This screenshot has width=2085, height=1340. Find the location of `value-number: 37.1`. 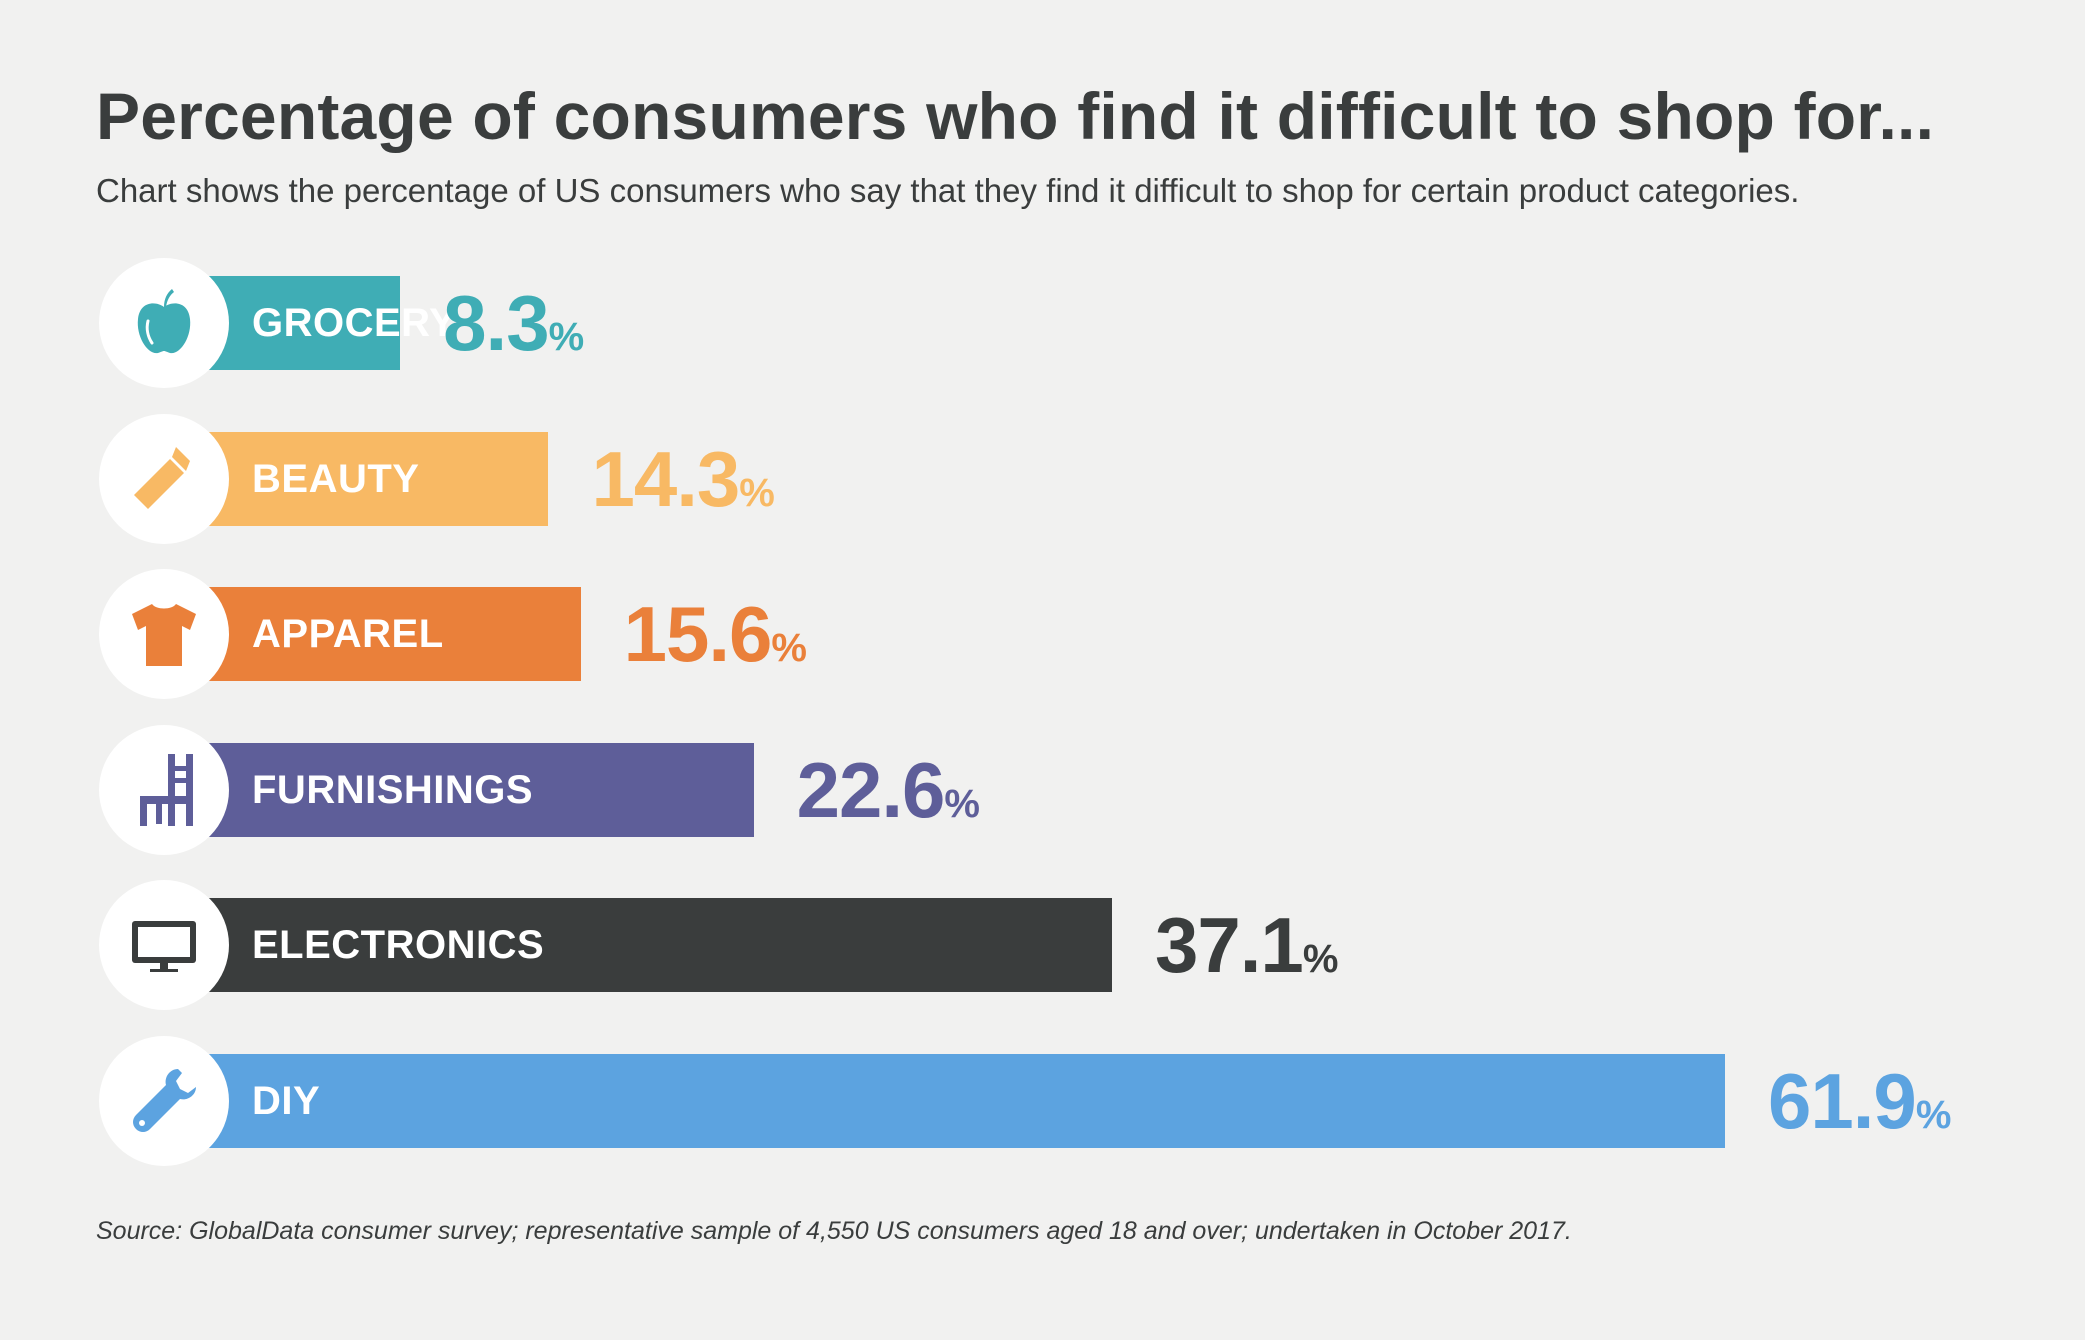

value-number: 37.1 is located at coordinates (1229, 945).